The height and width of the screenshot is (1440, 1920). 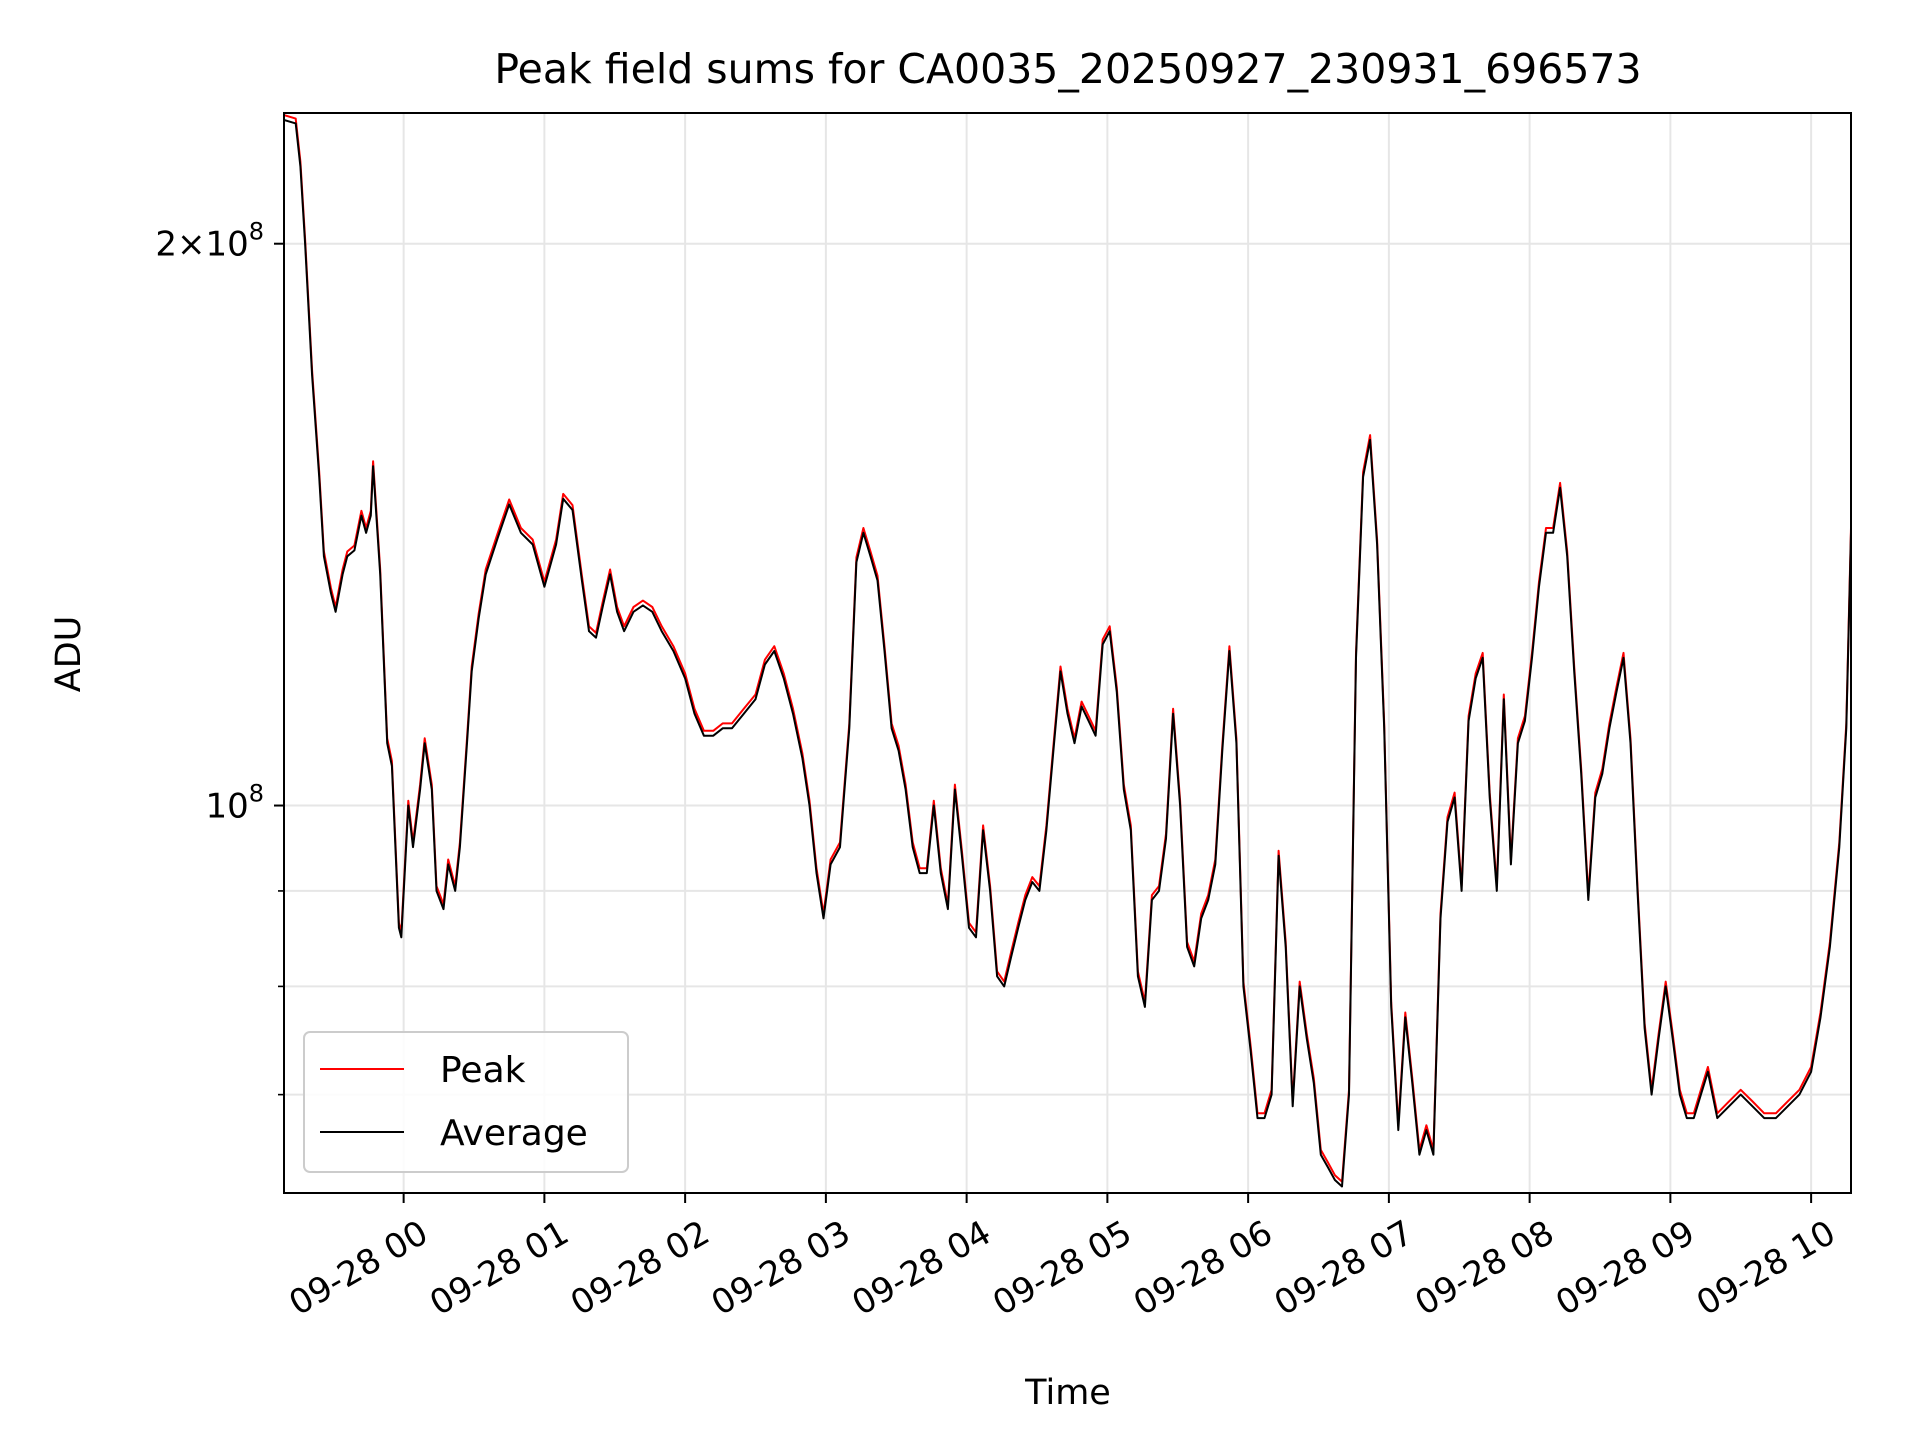 What do you see at coordinates (514, 1133) in the screenshot?
I see `legend-label-average: Average` at bounding box center [514, 1133].